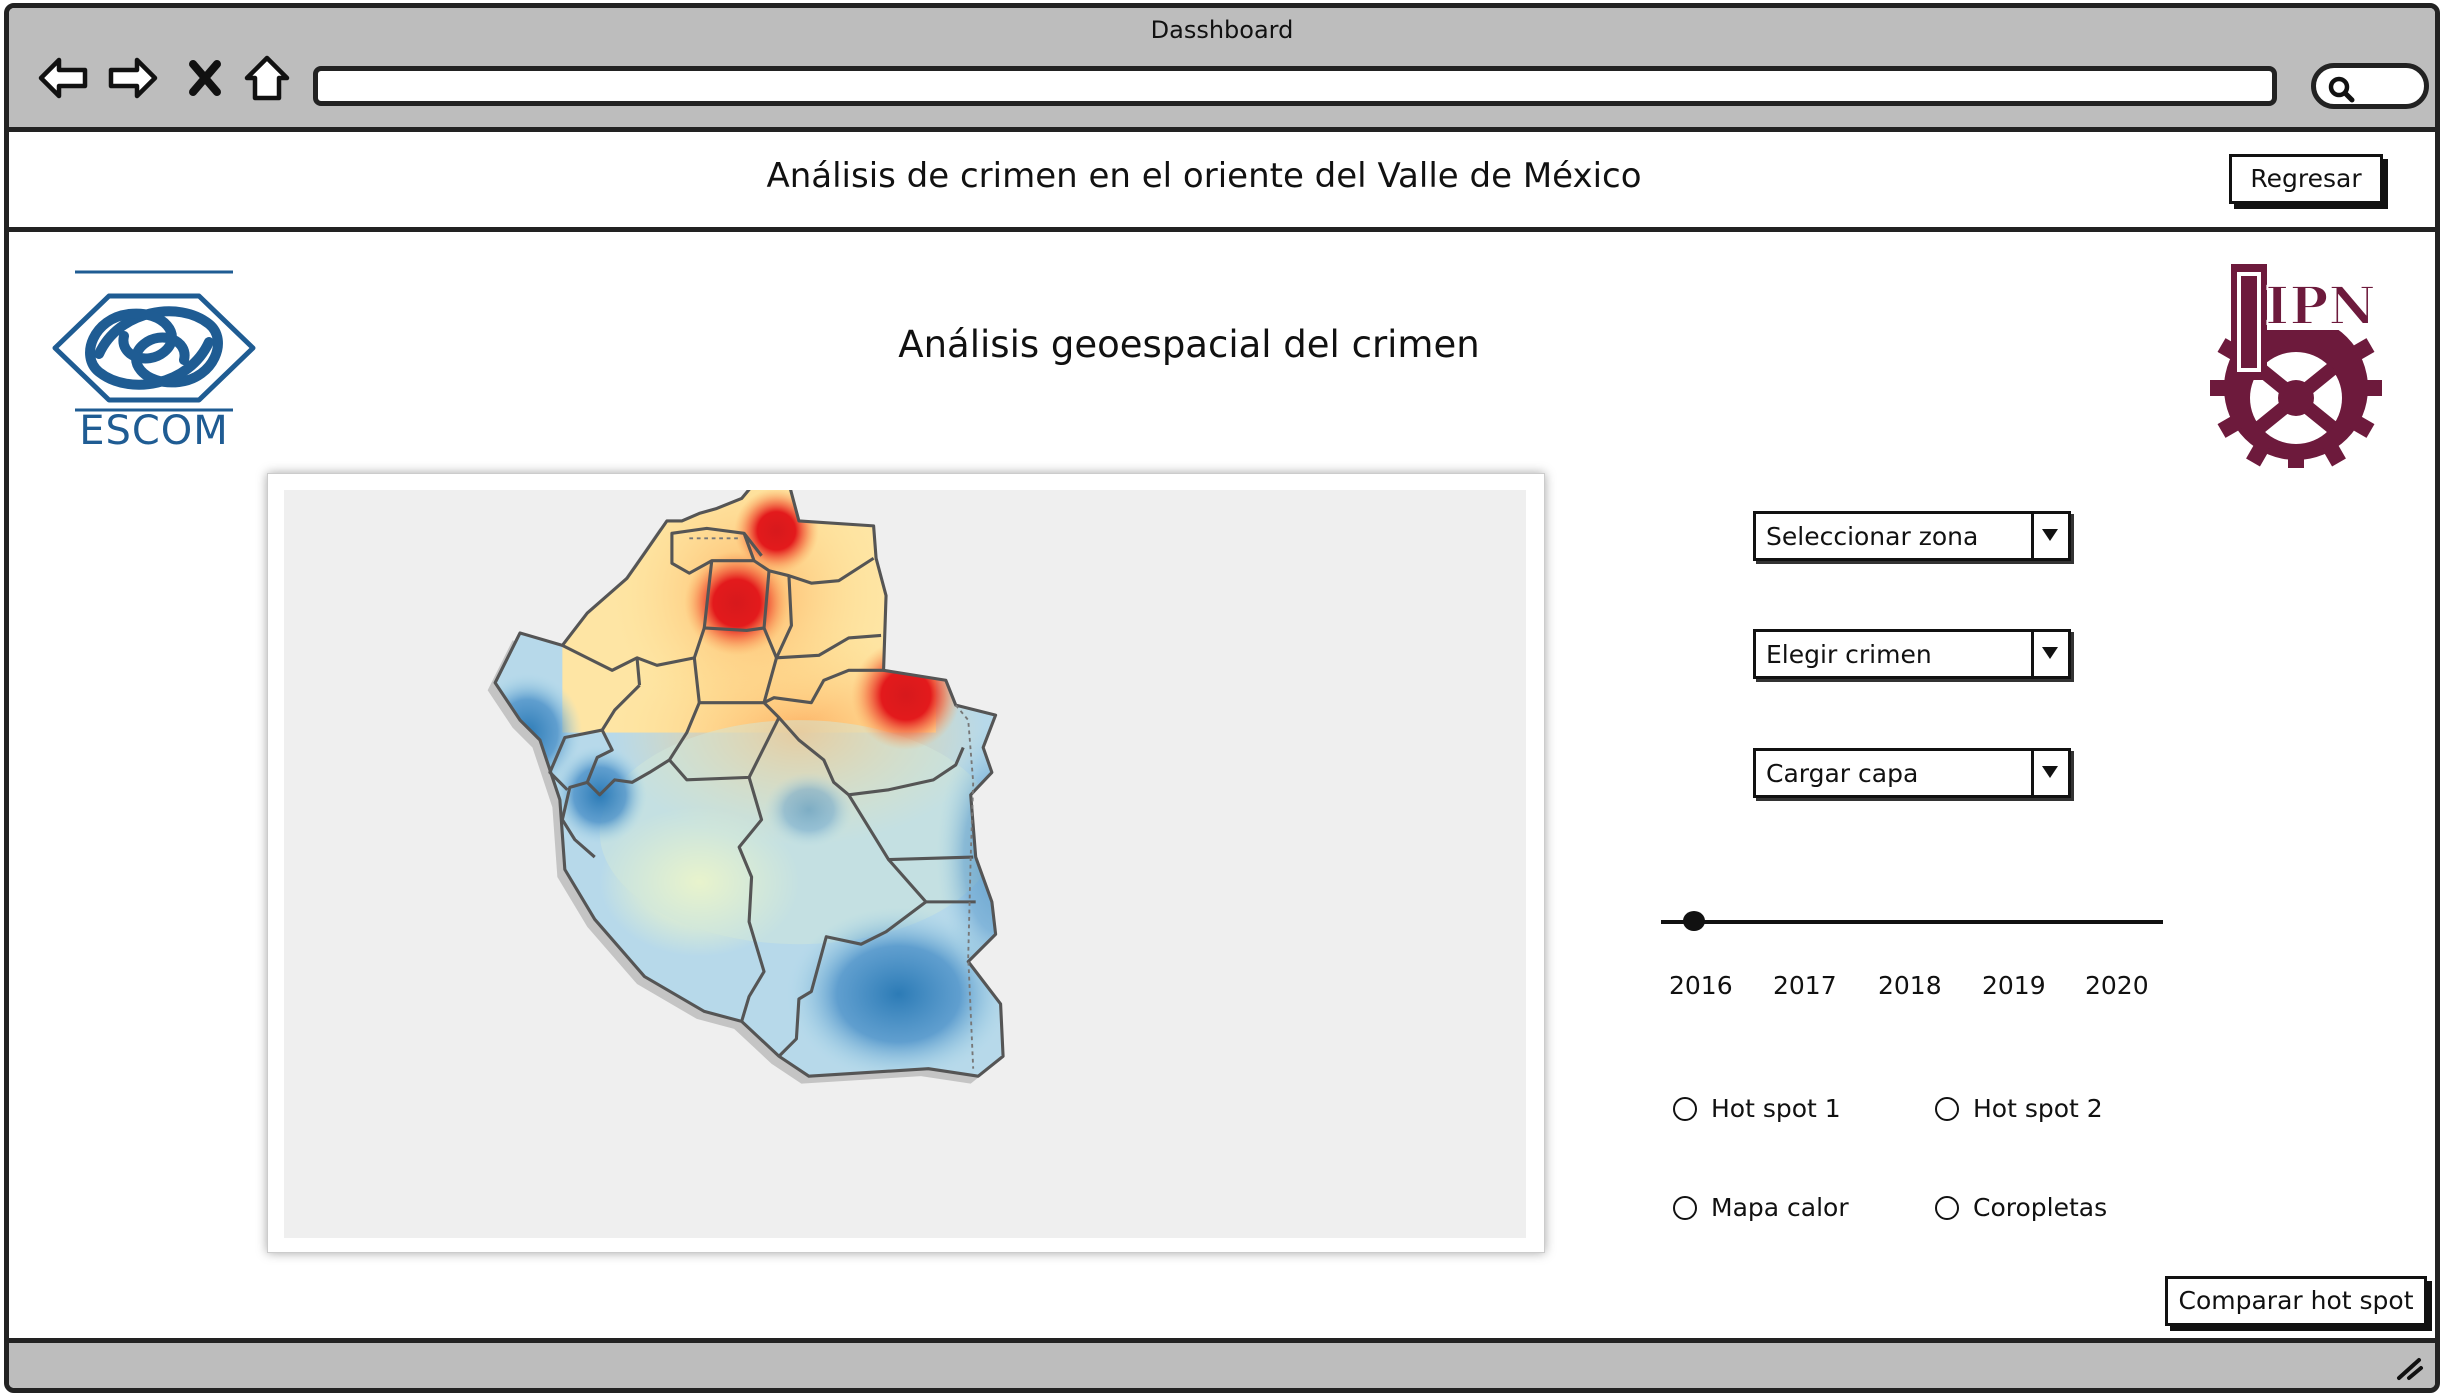 Image resolution: width=2448 pixels, height=1400 pixels. I want to click on crime-select: Elegir crimen, so click(1912, 654).